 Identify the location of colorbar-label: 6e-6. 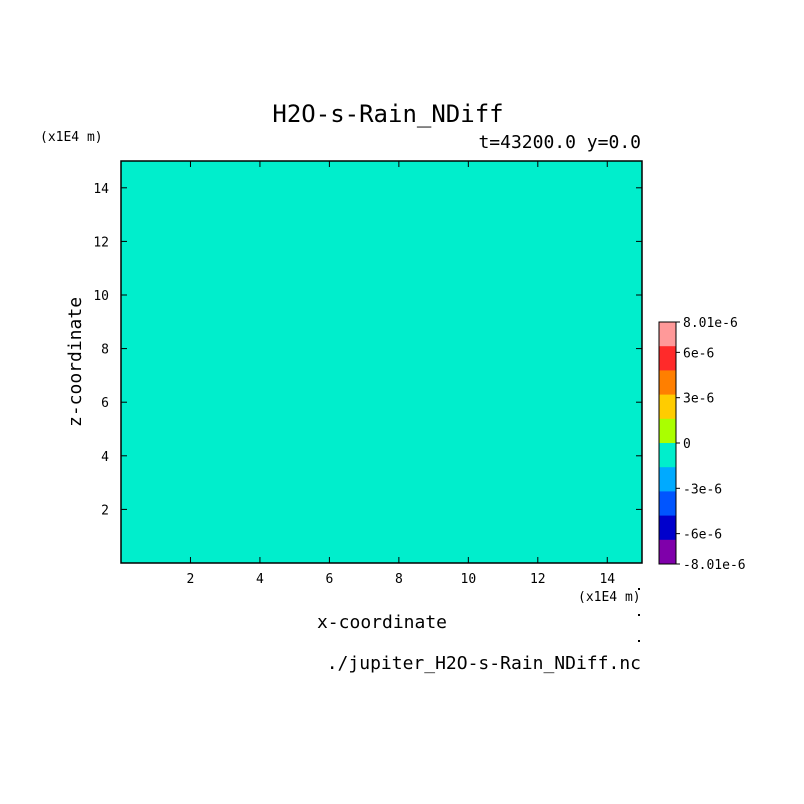
(698, 353).